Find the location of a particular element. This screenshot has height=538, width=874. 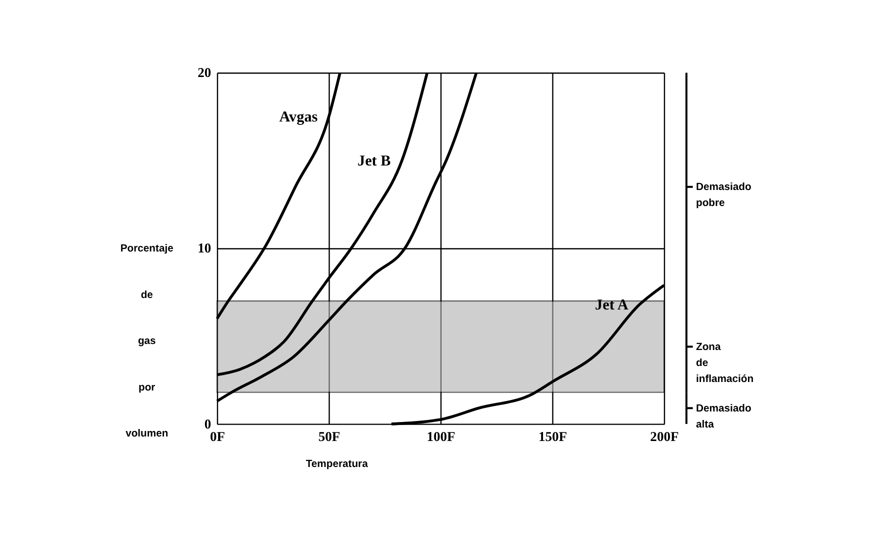

y-tick-label: 20 is located at coordinates (205, 72).